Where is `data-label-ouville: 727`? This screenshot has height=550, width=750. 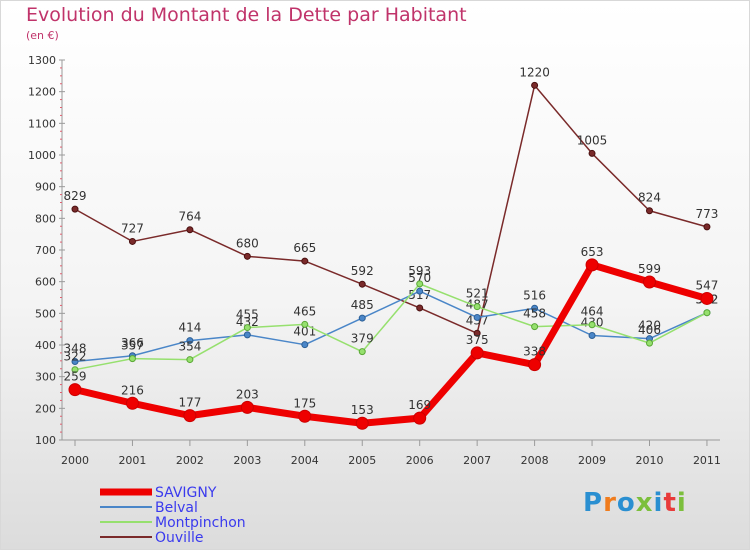
data-label-ouville: 727 is located at coordinates (132, 228).